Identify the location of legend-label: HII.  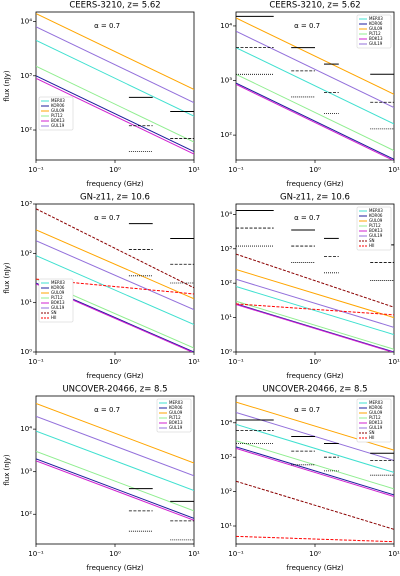
(53, 317).